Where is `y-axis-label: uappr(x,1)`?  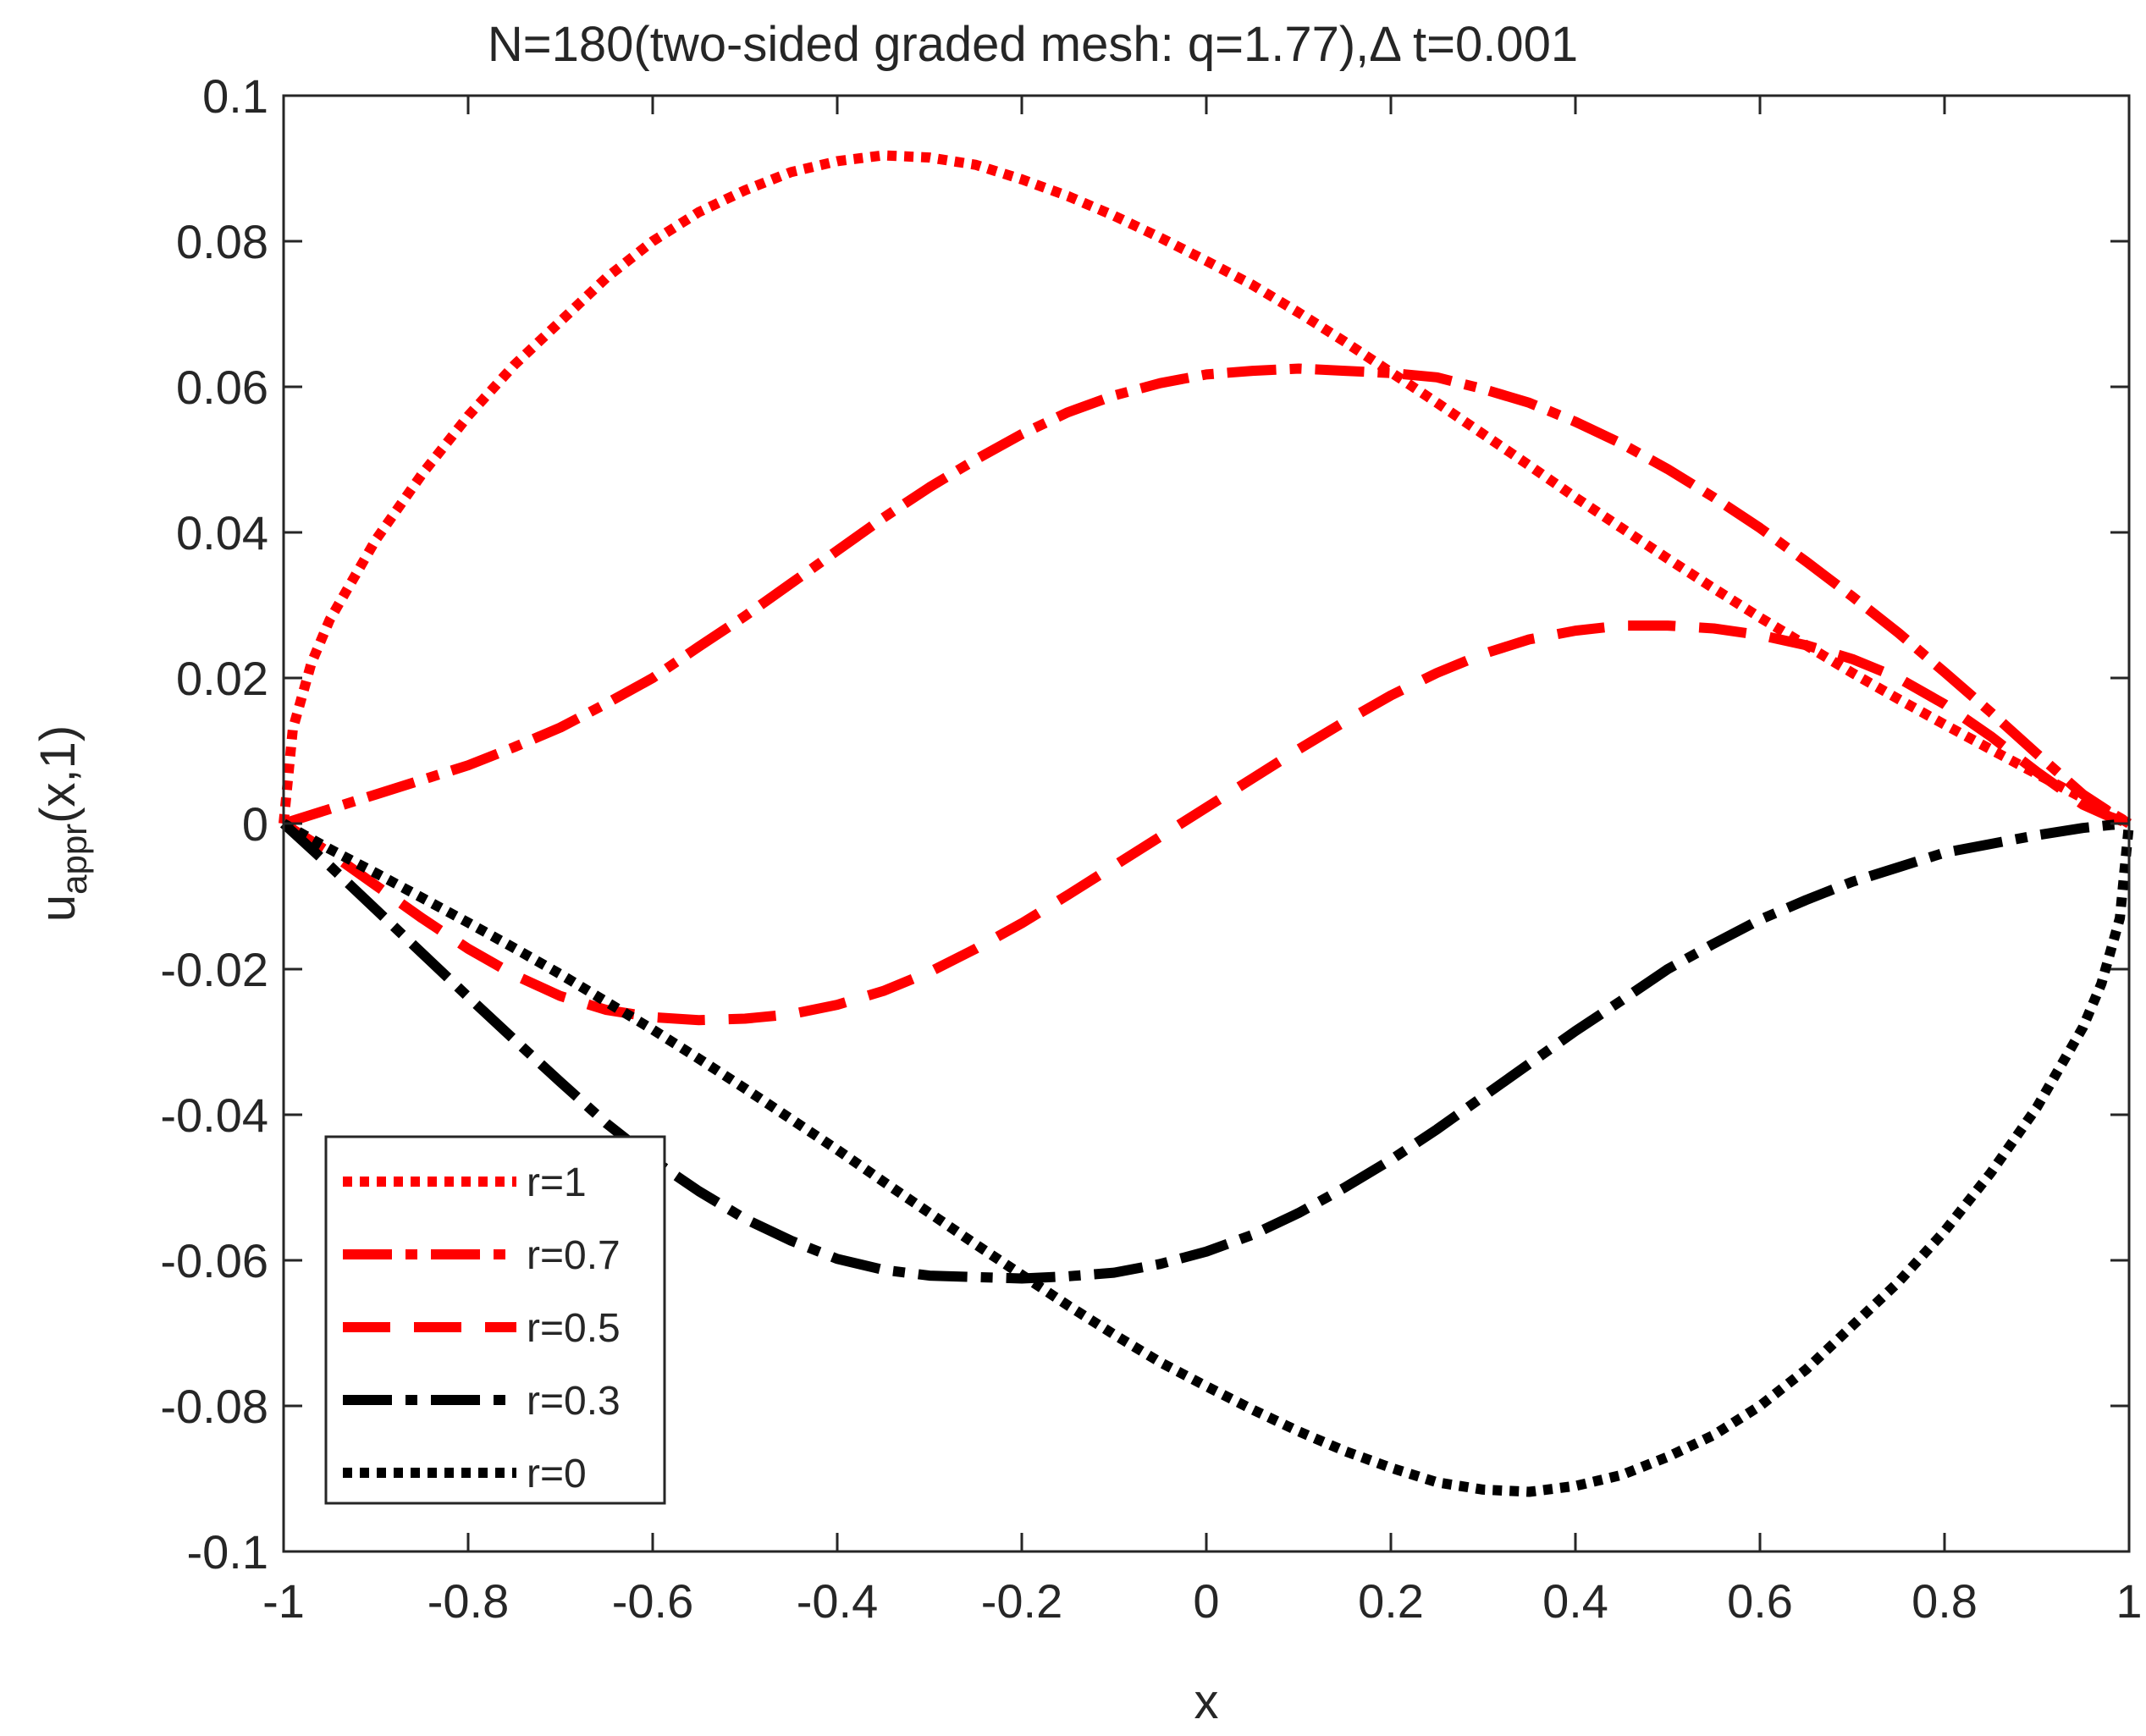 y-axis-label: uappr(x,1) is located at coordinates (62, 823).